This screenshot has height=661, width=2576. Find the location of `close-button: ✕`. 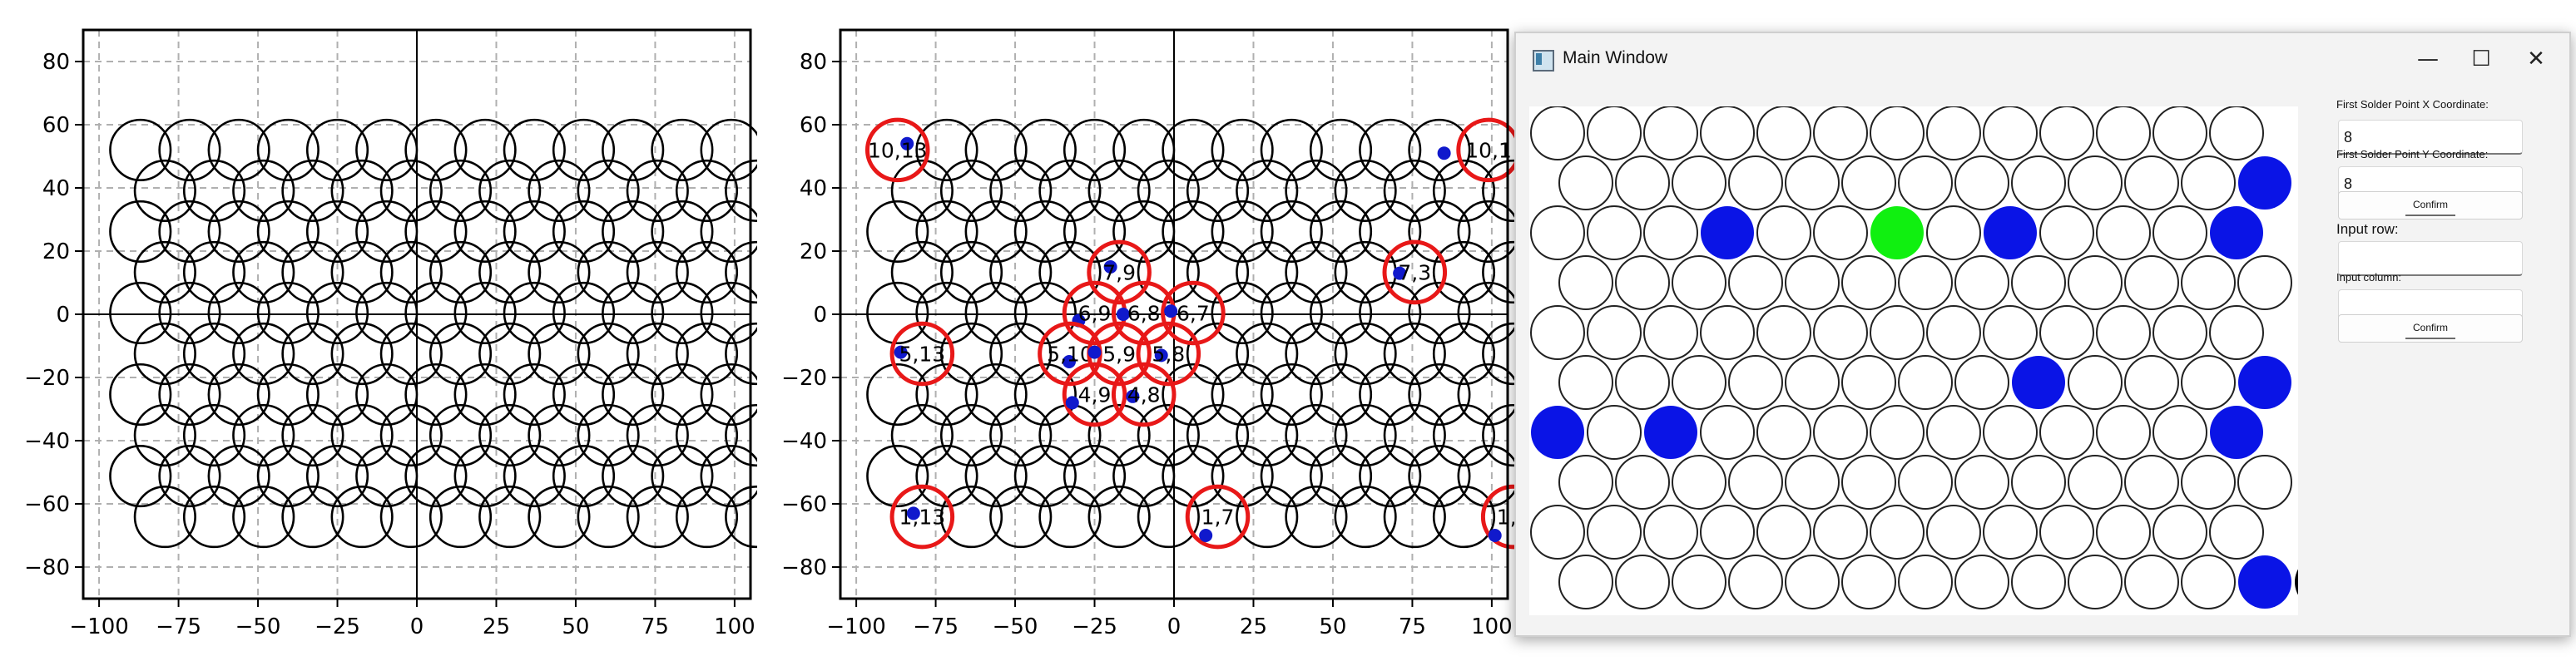

close-button: ✕ is located at coordinates (2536, 59).